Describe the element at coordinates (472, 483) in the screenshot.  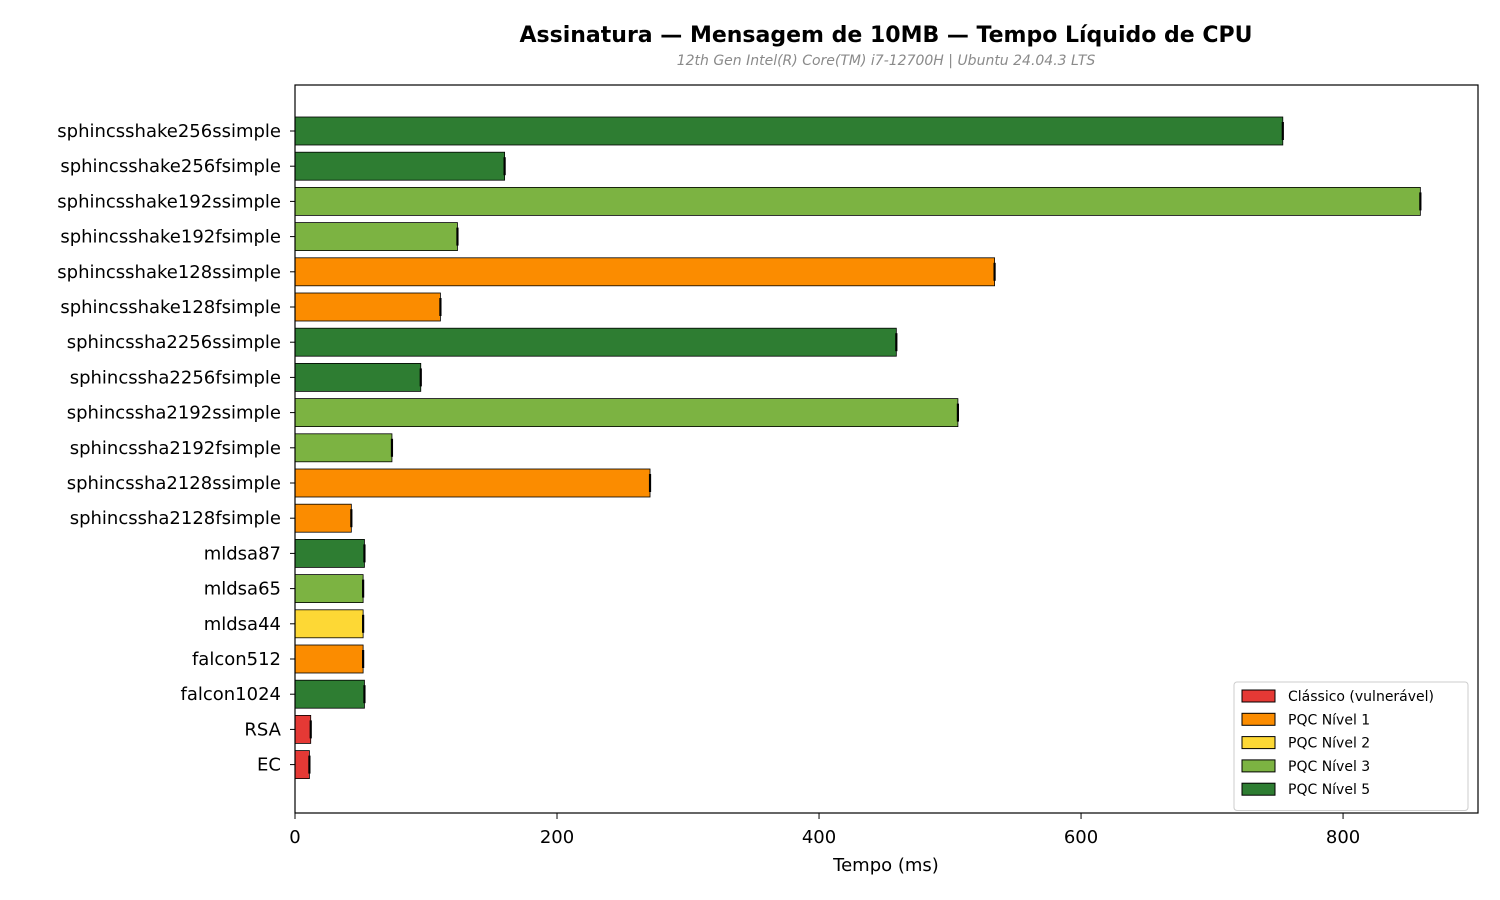
I see `bar-sphincssha2128ssimple` at that location.